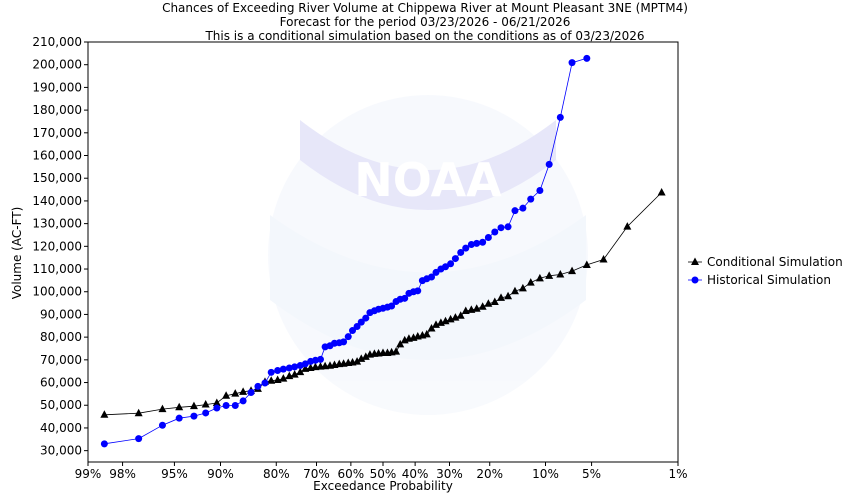 Image resolution: width=850 pixels, height=500 pixels. Describe the element at coordinates (57, 87) in the screenshot. I see `y-tick-label: 190,000` at that location.